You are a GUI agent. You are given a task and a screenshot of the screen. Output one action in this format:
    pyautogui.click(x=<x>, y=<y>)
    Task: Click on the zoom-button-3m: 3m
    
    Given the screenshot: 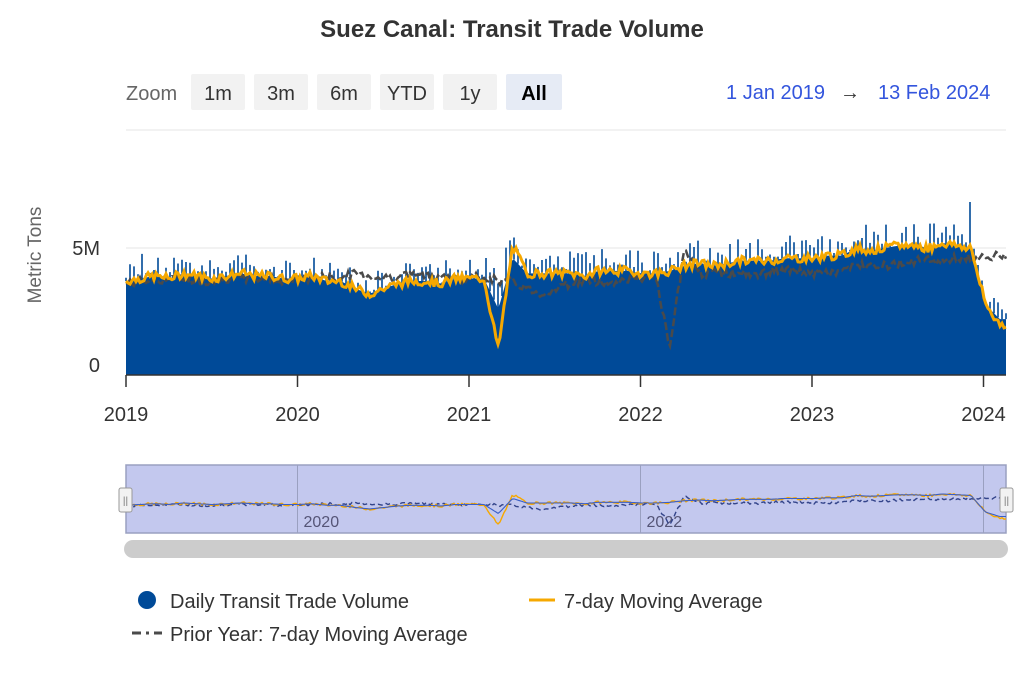 What is the action you would take?
    pyautogui.click(x=281, y=92)
    